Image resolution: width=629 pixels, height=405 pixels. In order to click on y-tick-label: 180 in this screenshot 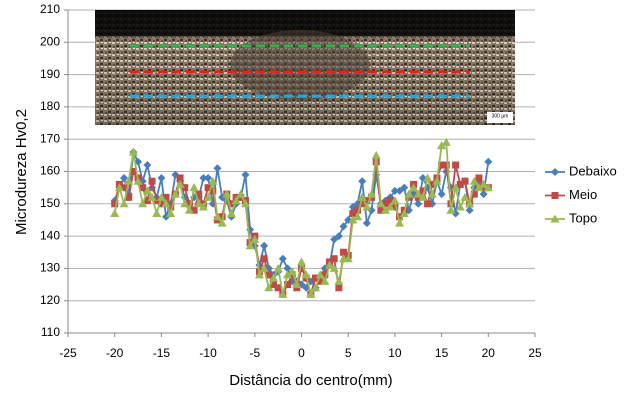, I will do `click(50, 106)`.